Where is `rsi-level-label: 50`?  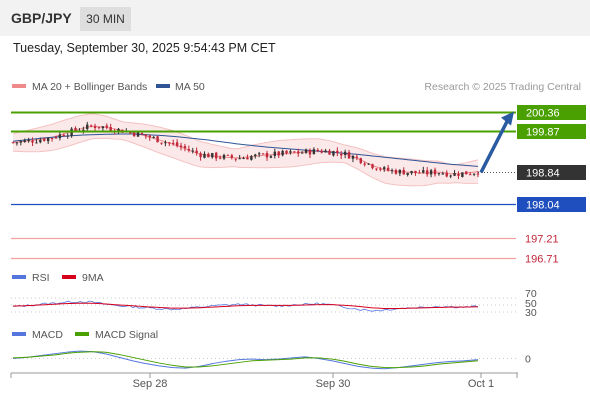 rsi-level-label: 50 is located at coordinates (531, 304).